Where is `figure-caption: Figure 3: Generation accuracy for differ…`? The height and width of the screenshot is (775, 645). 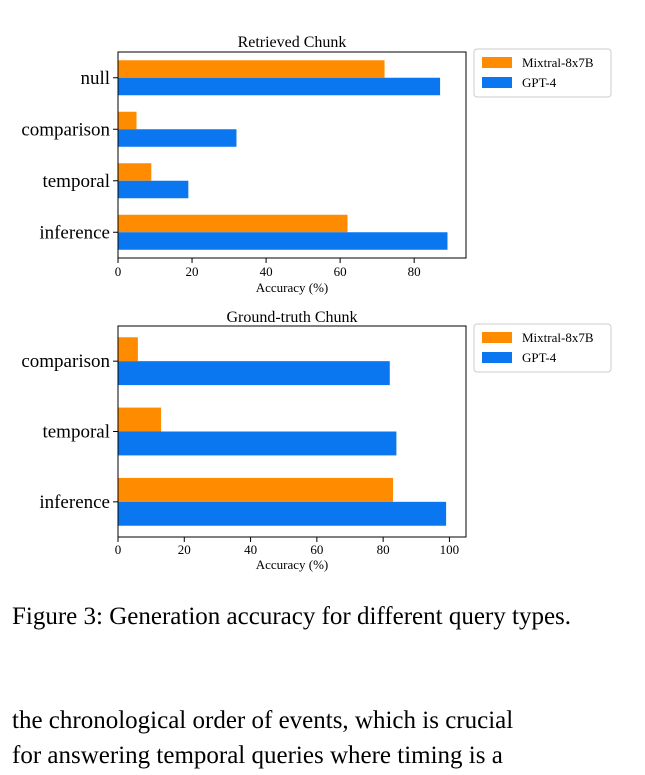
figure-caption: Figure 3: Generation accuracy for differ… is located at coordinates (292, 616).